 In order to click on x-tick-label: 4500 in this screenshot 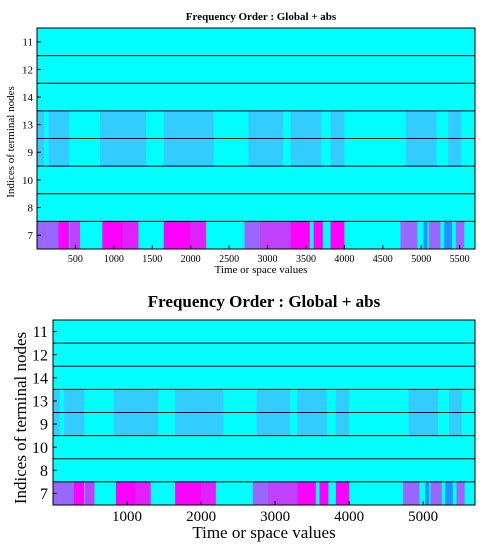, I will do `click(383, 259)`.